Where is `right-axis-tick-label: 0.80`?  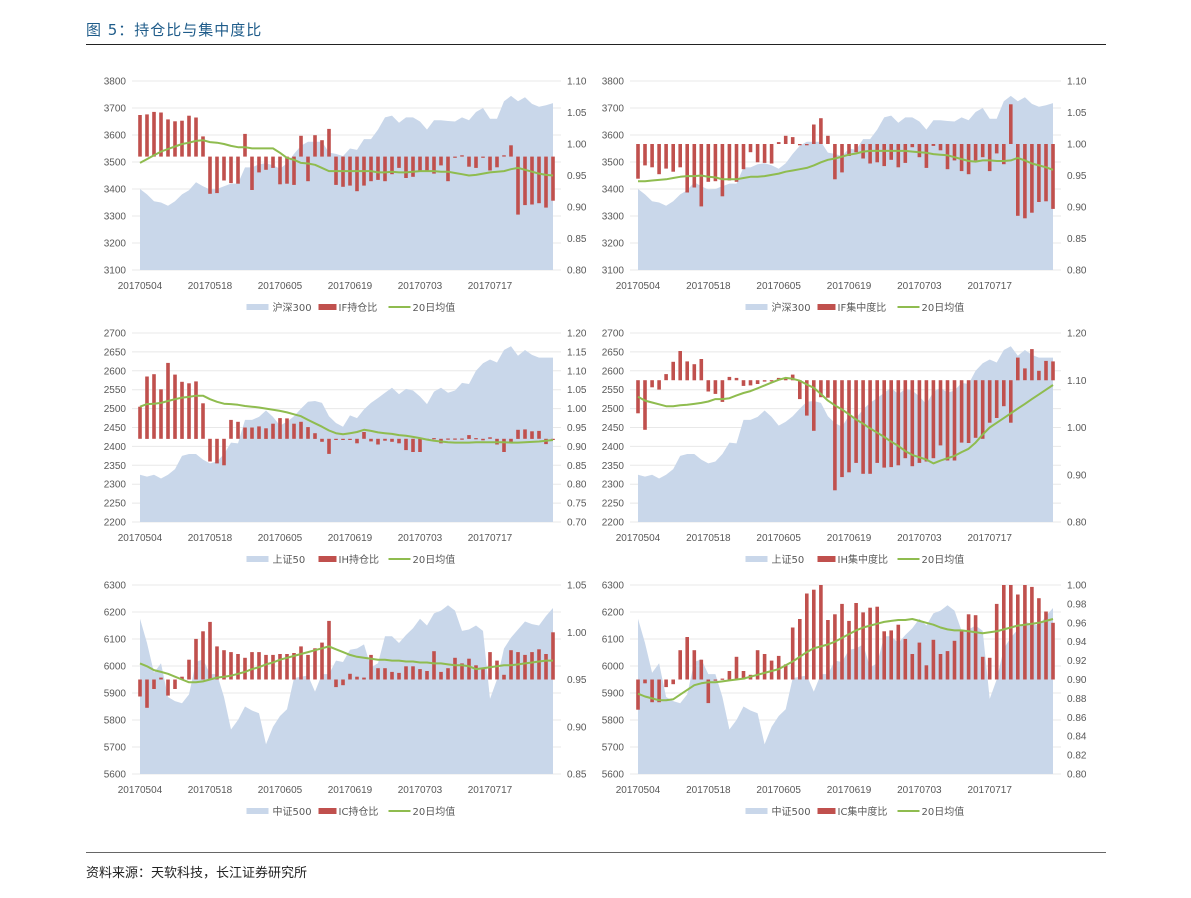
right-axis-tick-label: 0.80 is located at coordinates (577, 485).